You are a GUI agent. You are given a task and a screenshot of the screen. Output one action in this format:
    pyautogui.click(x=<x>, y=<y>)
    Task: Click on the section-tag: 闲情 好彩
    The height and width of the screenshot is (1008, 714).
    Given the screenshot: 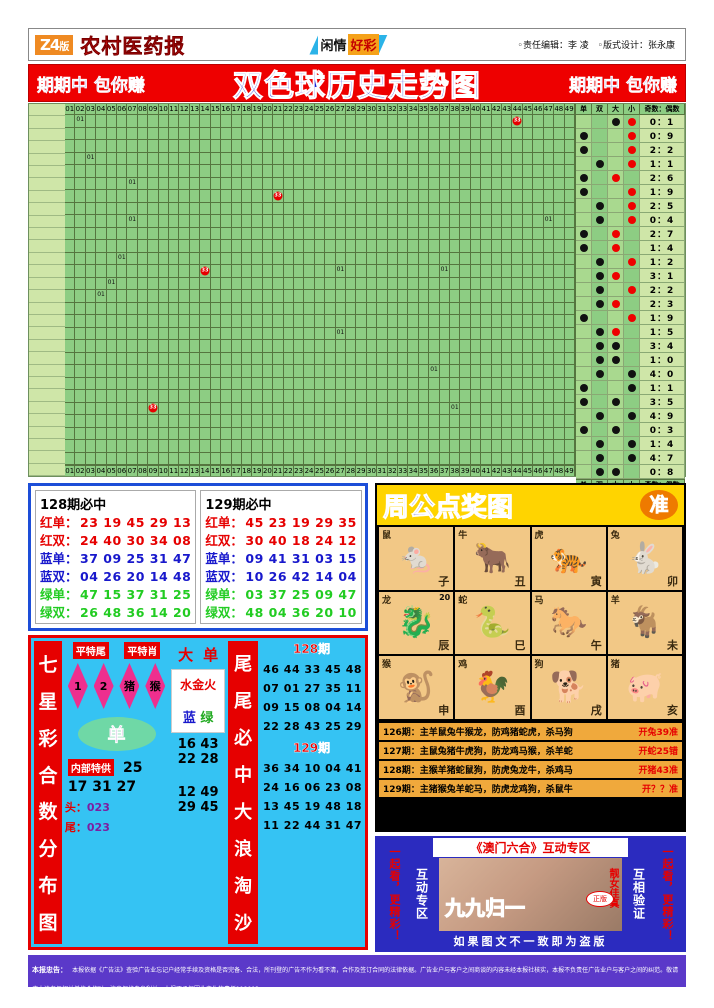 What is the action you would take?
    pyautogui.click(x=348, y=44)
    